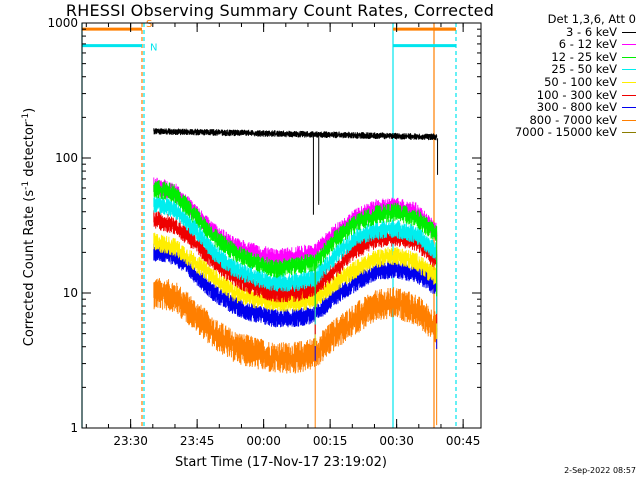  Describe the element at coordinates (149, 24) in the screenshot. I see `flag-label-S: S` at that location.